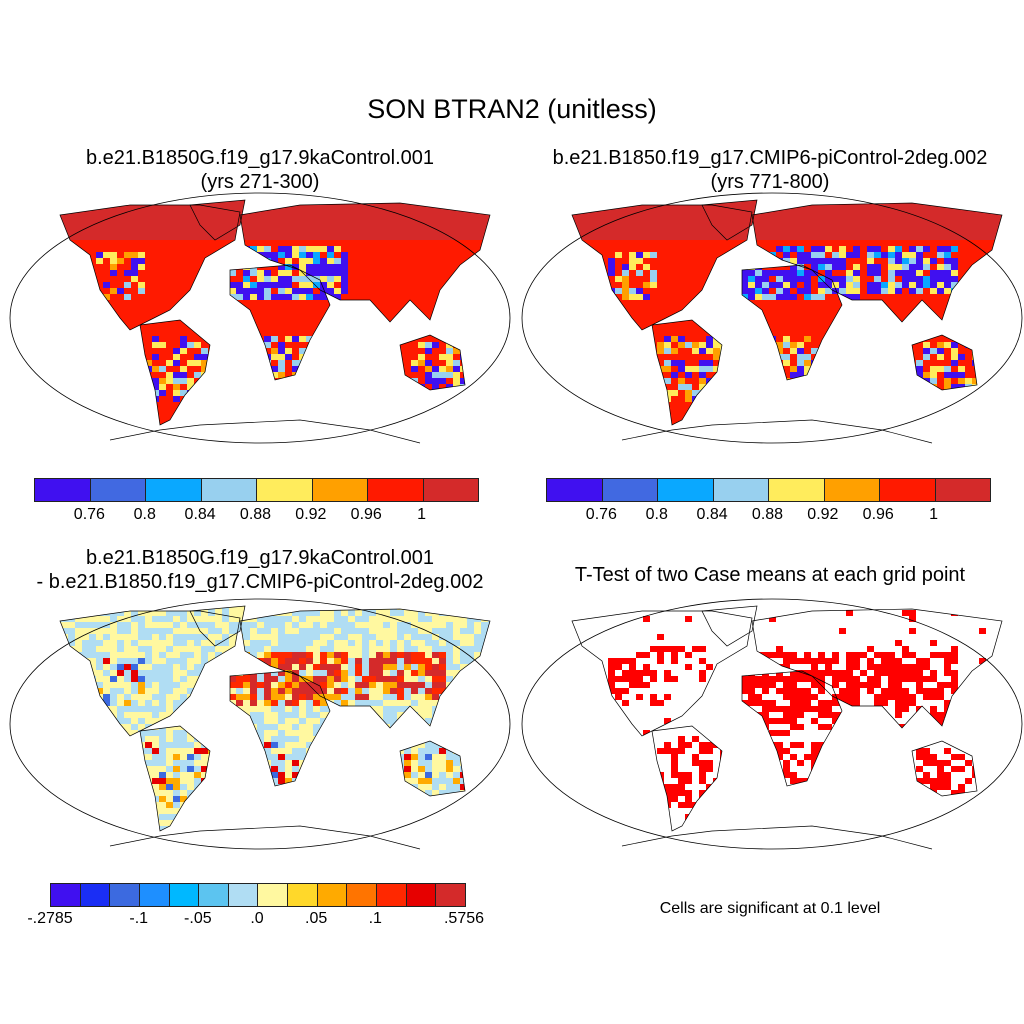 This screenshot has width=1024, height=1024. I want to click on colorbar1-tick-label: 0.76, so click(89, 514).